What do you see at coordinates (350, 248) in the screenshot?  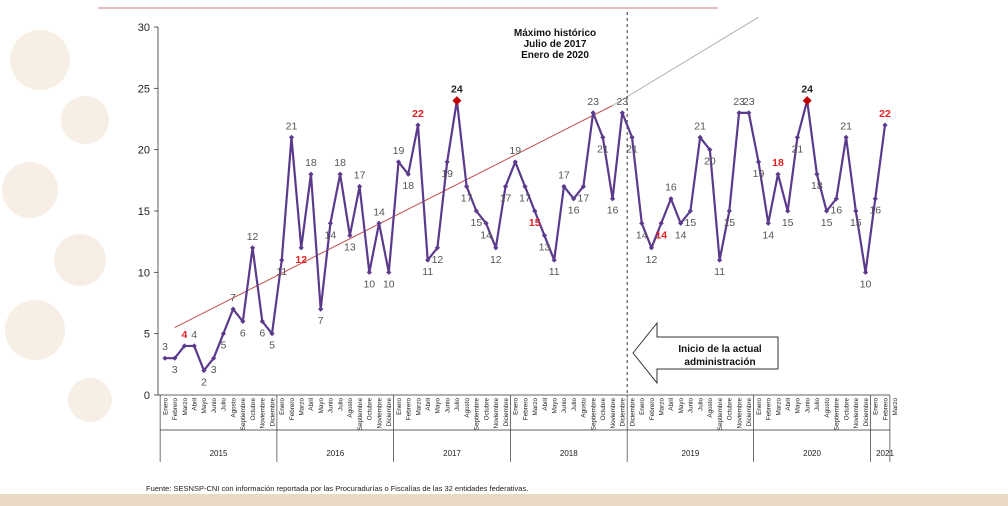 I see `data-label: 13` at bounding box center [350, 248].